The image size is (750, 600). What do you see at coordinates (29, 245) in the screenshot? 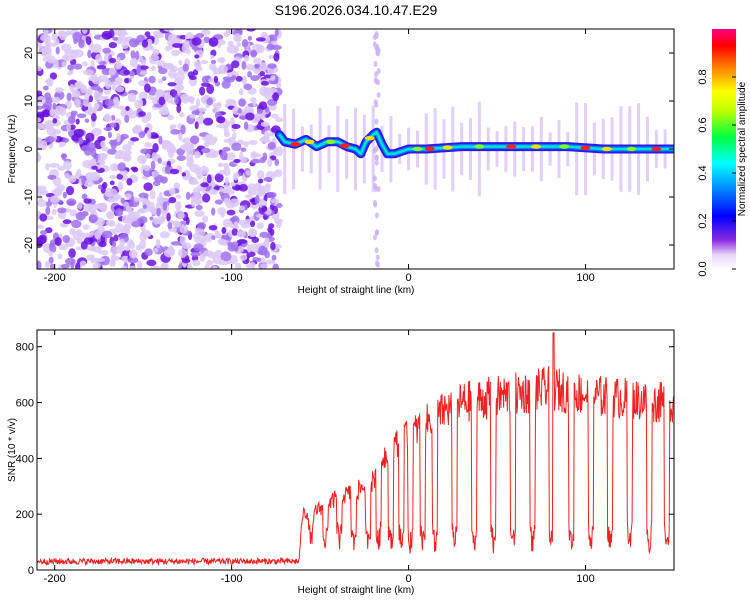
I see `y-tick-label: -20` at bounding box center [29, 245].